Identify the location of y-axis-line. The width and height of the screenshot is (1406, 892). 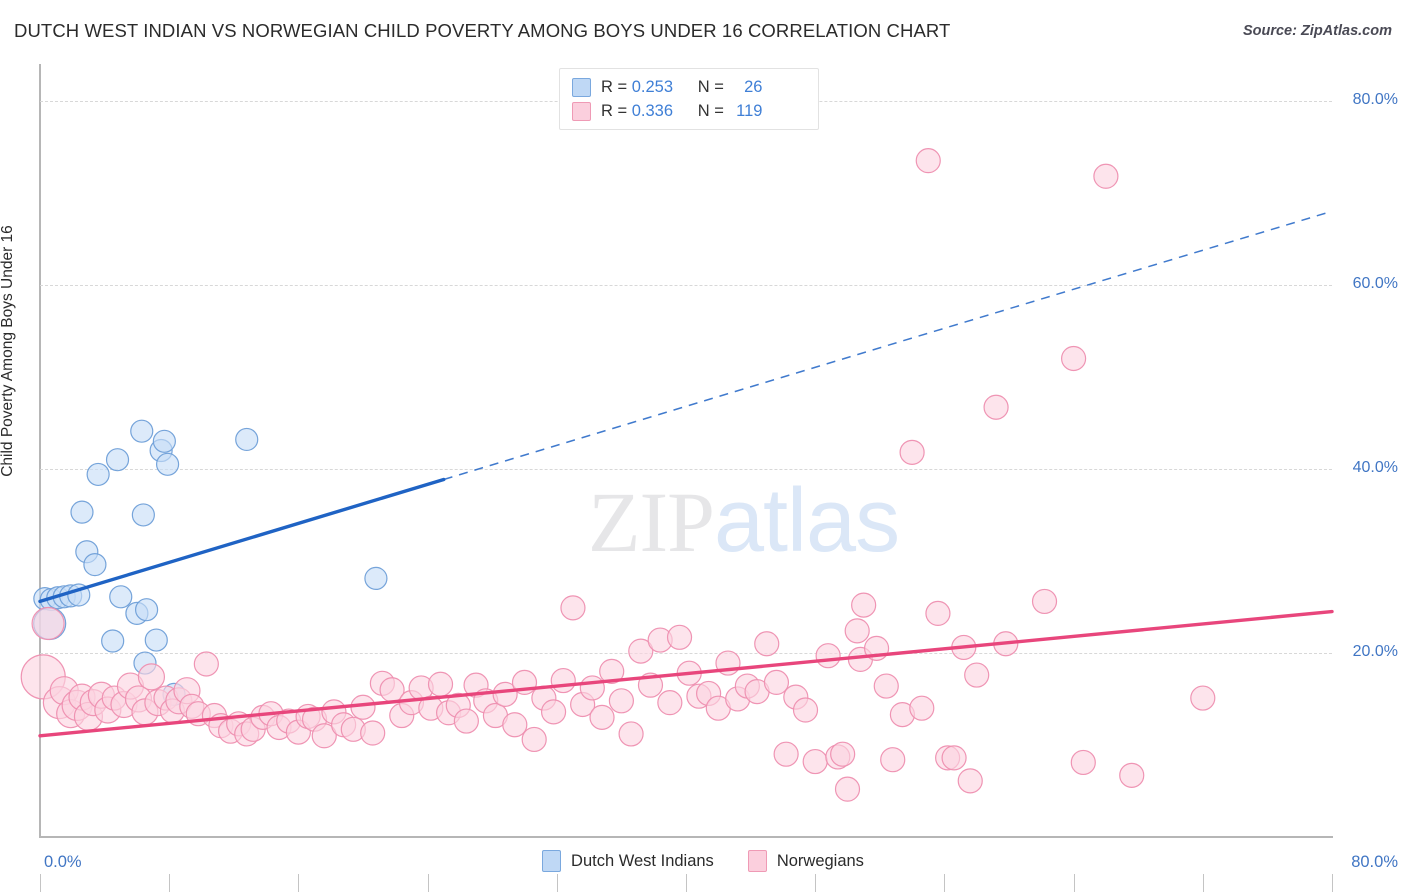
(40, 450).